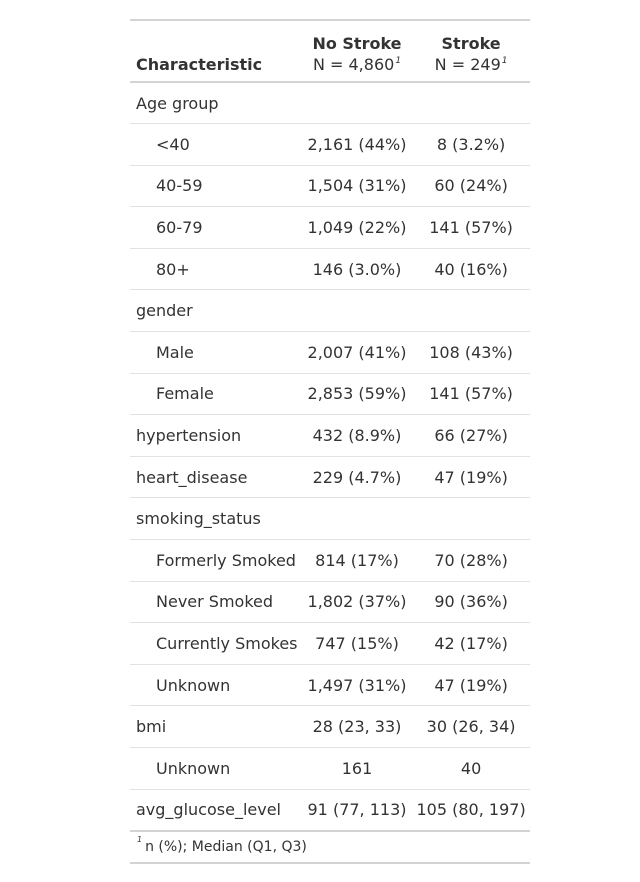 The height and width of the screenshot is (882, 640). What do you see at coordinates (471, 43) in the screenshot?
I see `stroke-title: Stroke` at bounding box center [471, 43].